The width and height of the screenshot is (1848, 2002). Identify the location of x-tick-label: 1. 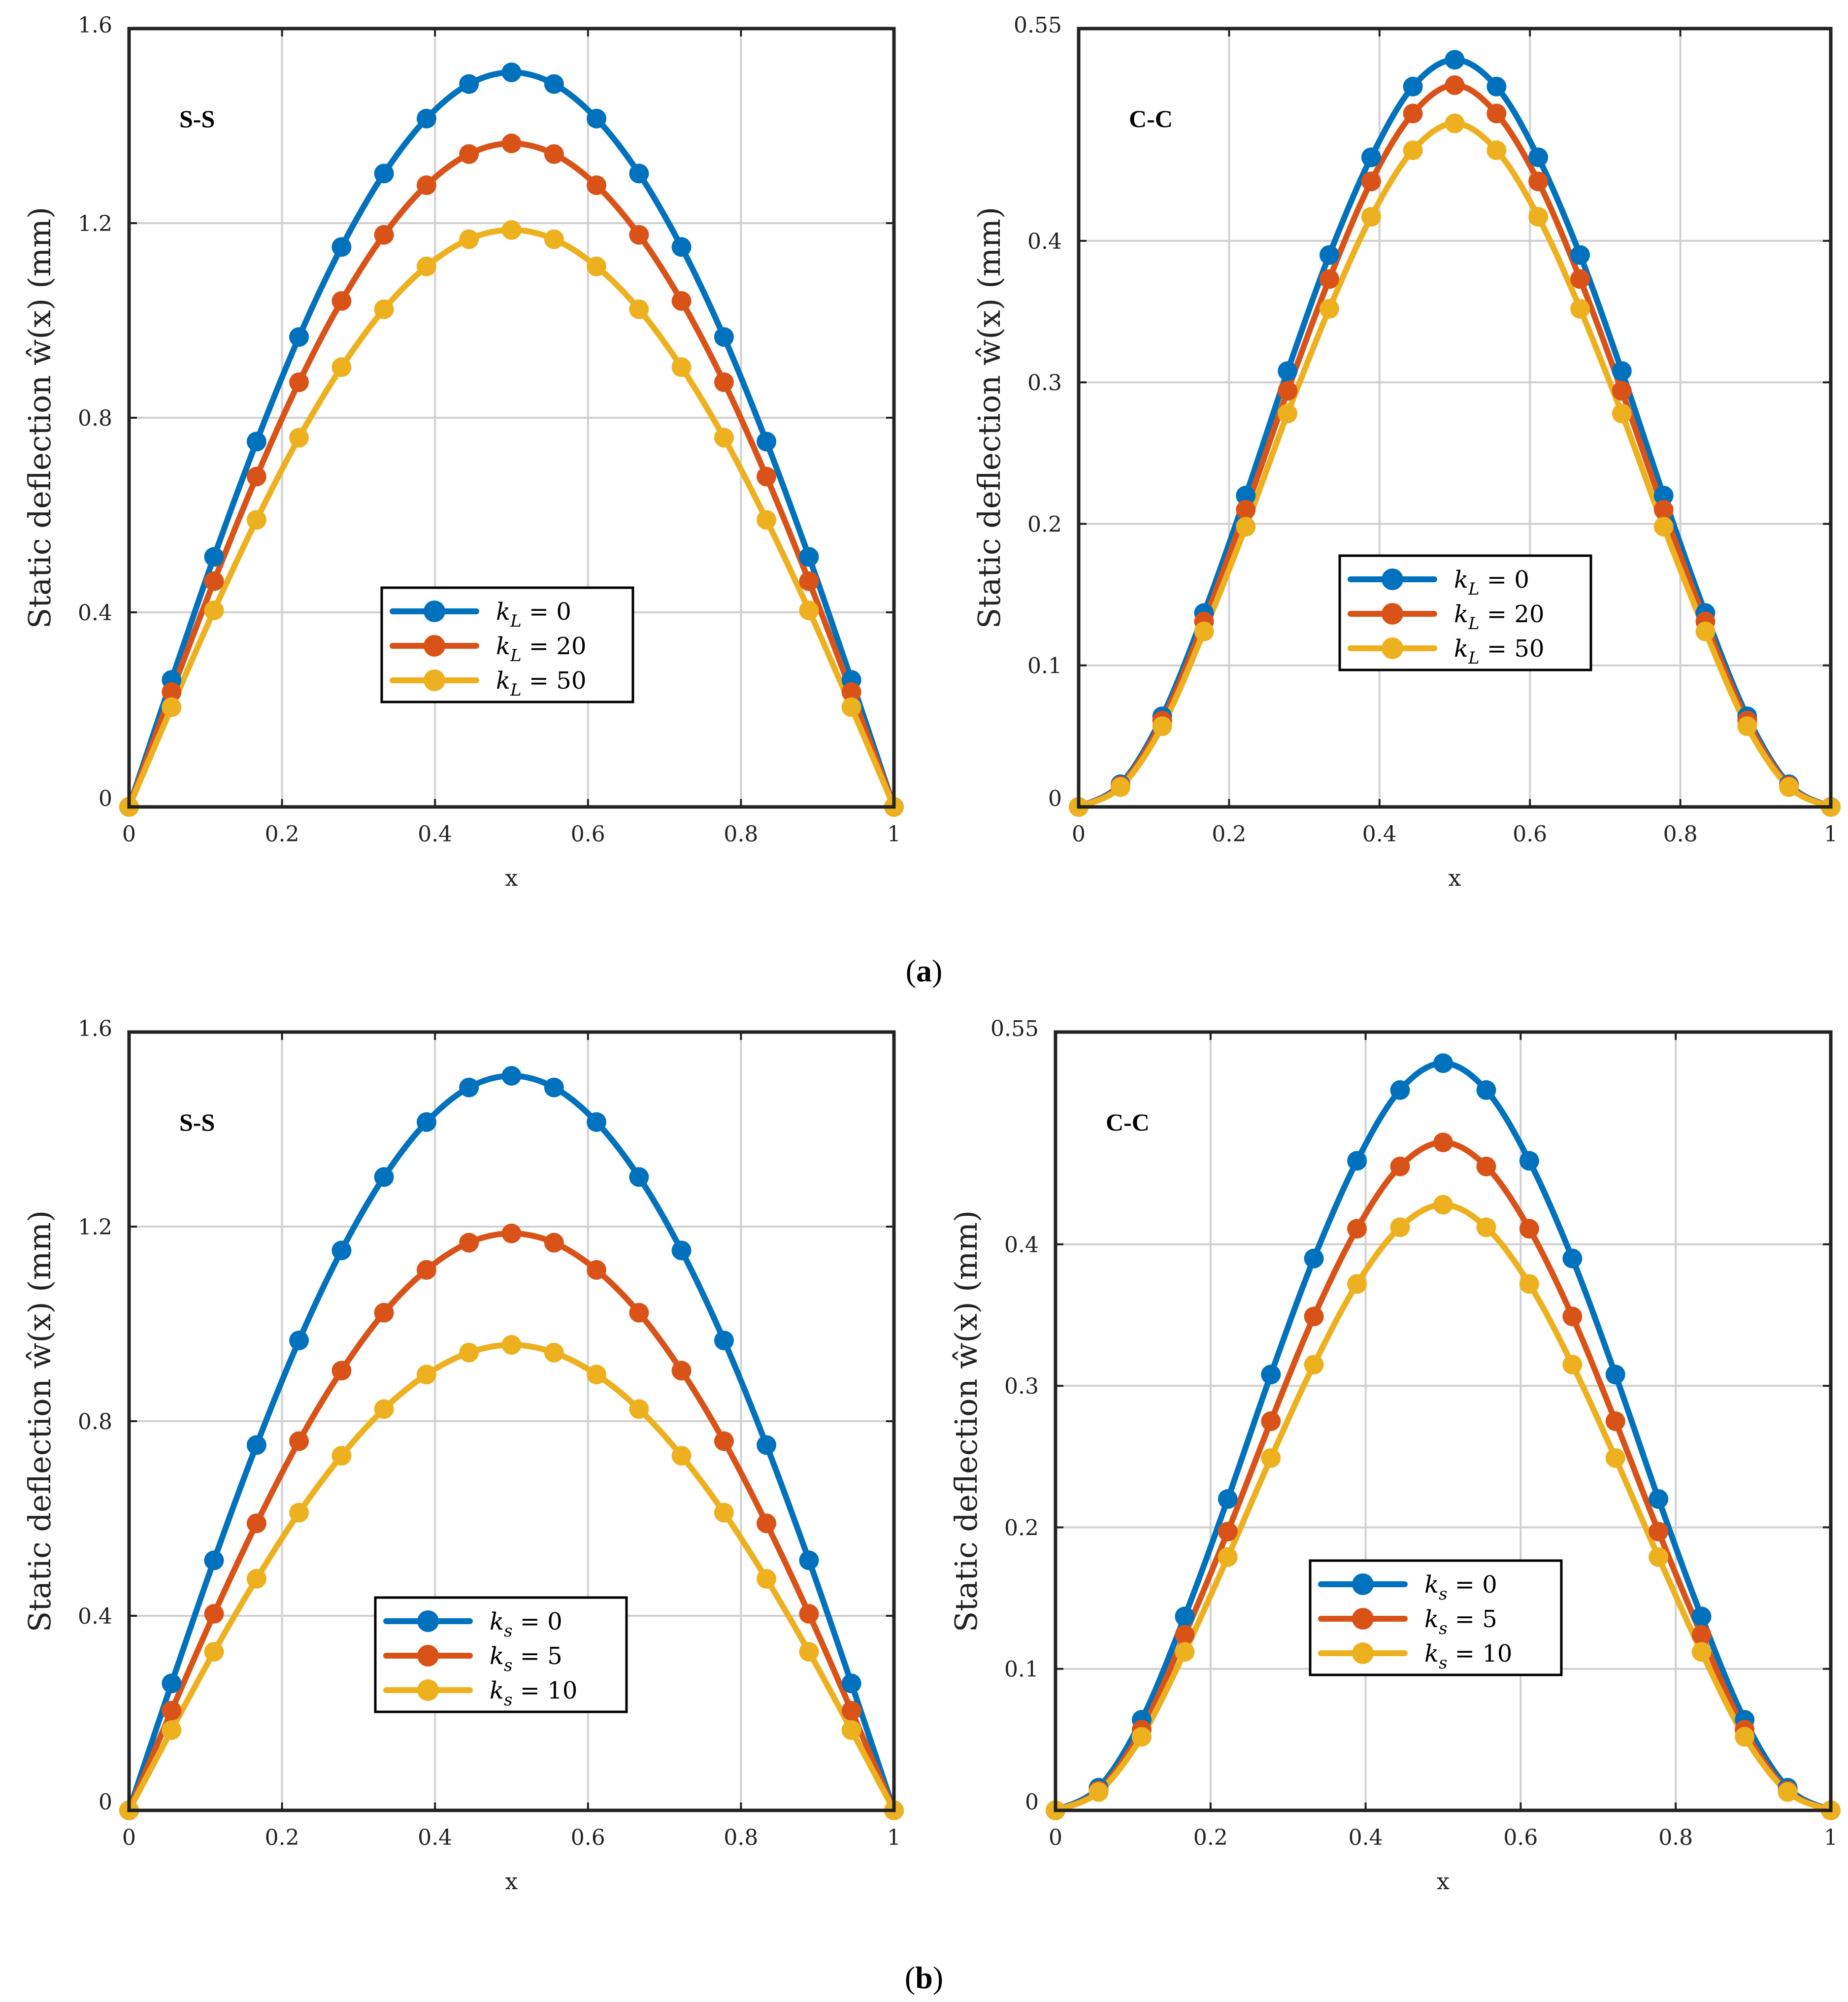
(1831, 835).